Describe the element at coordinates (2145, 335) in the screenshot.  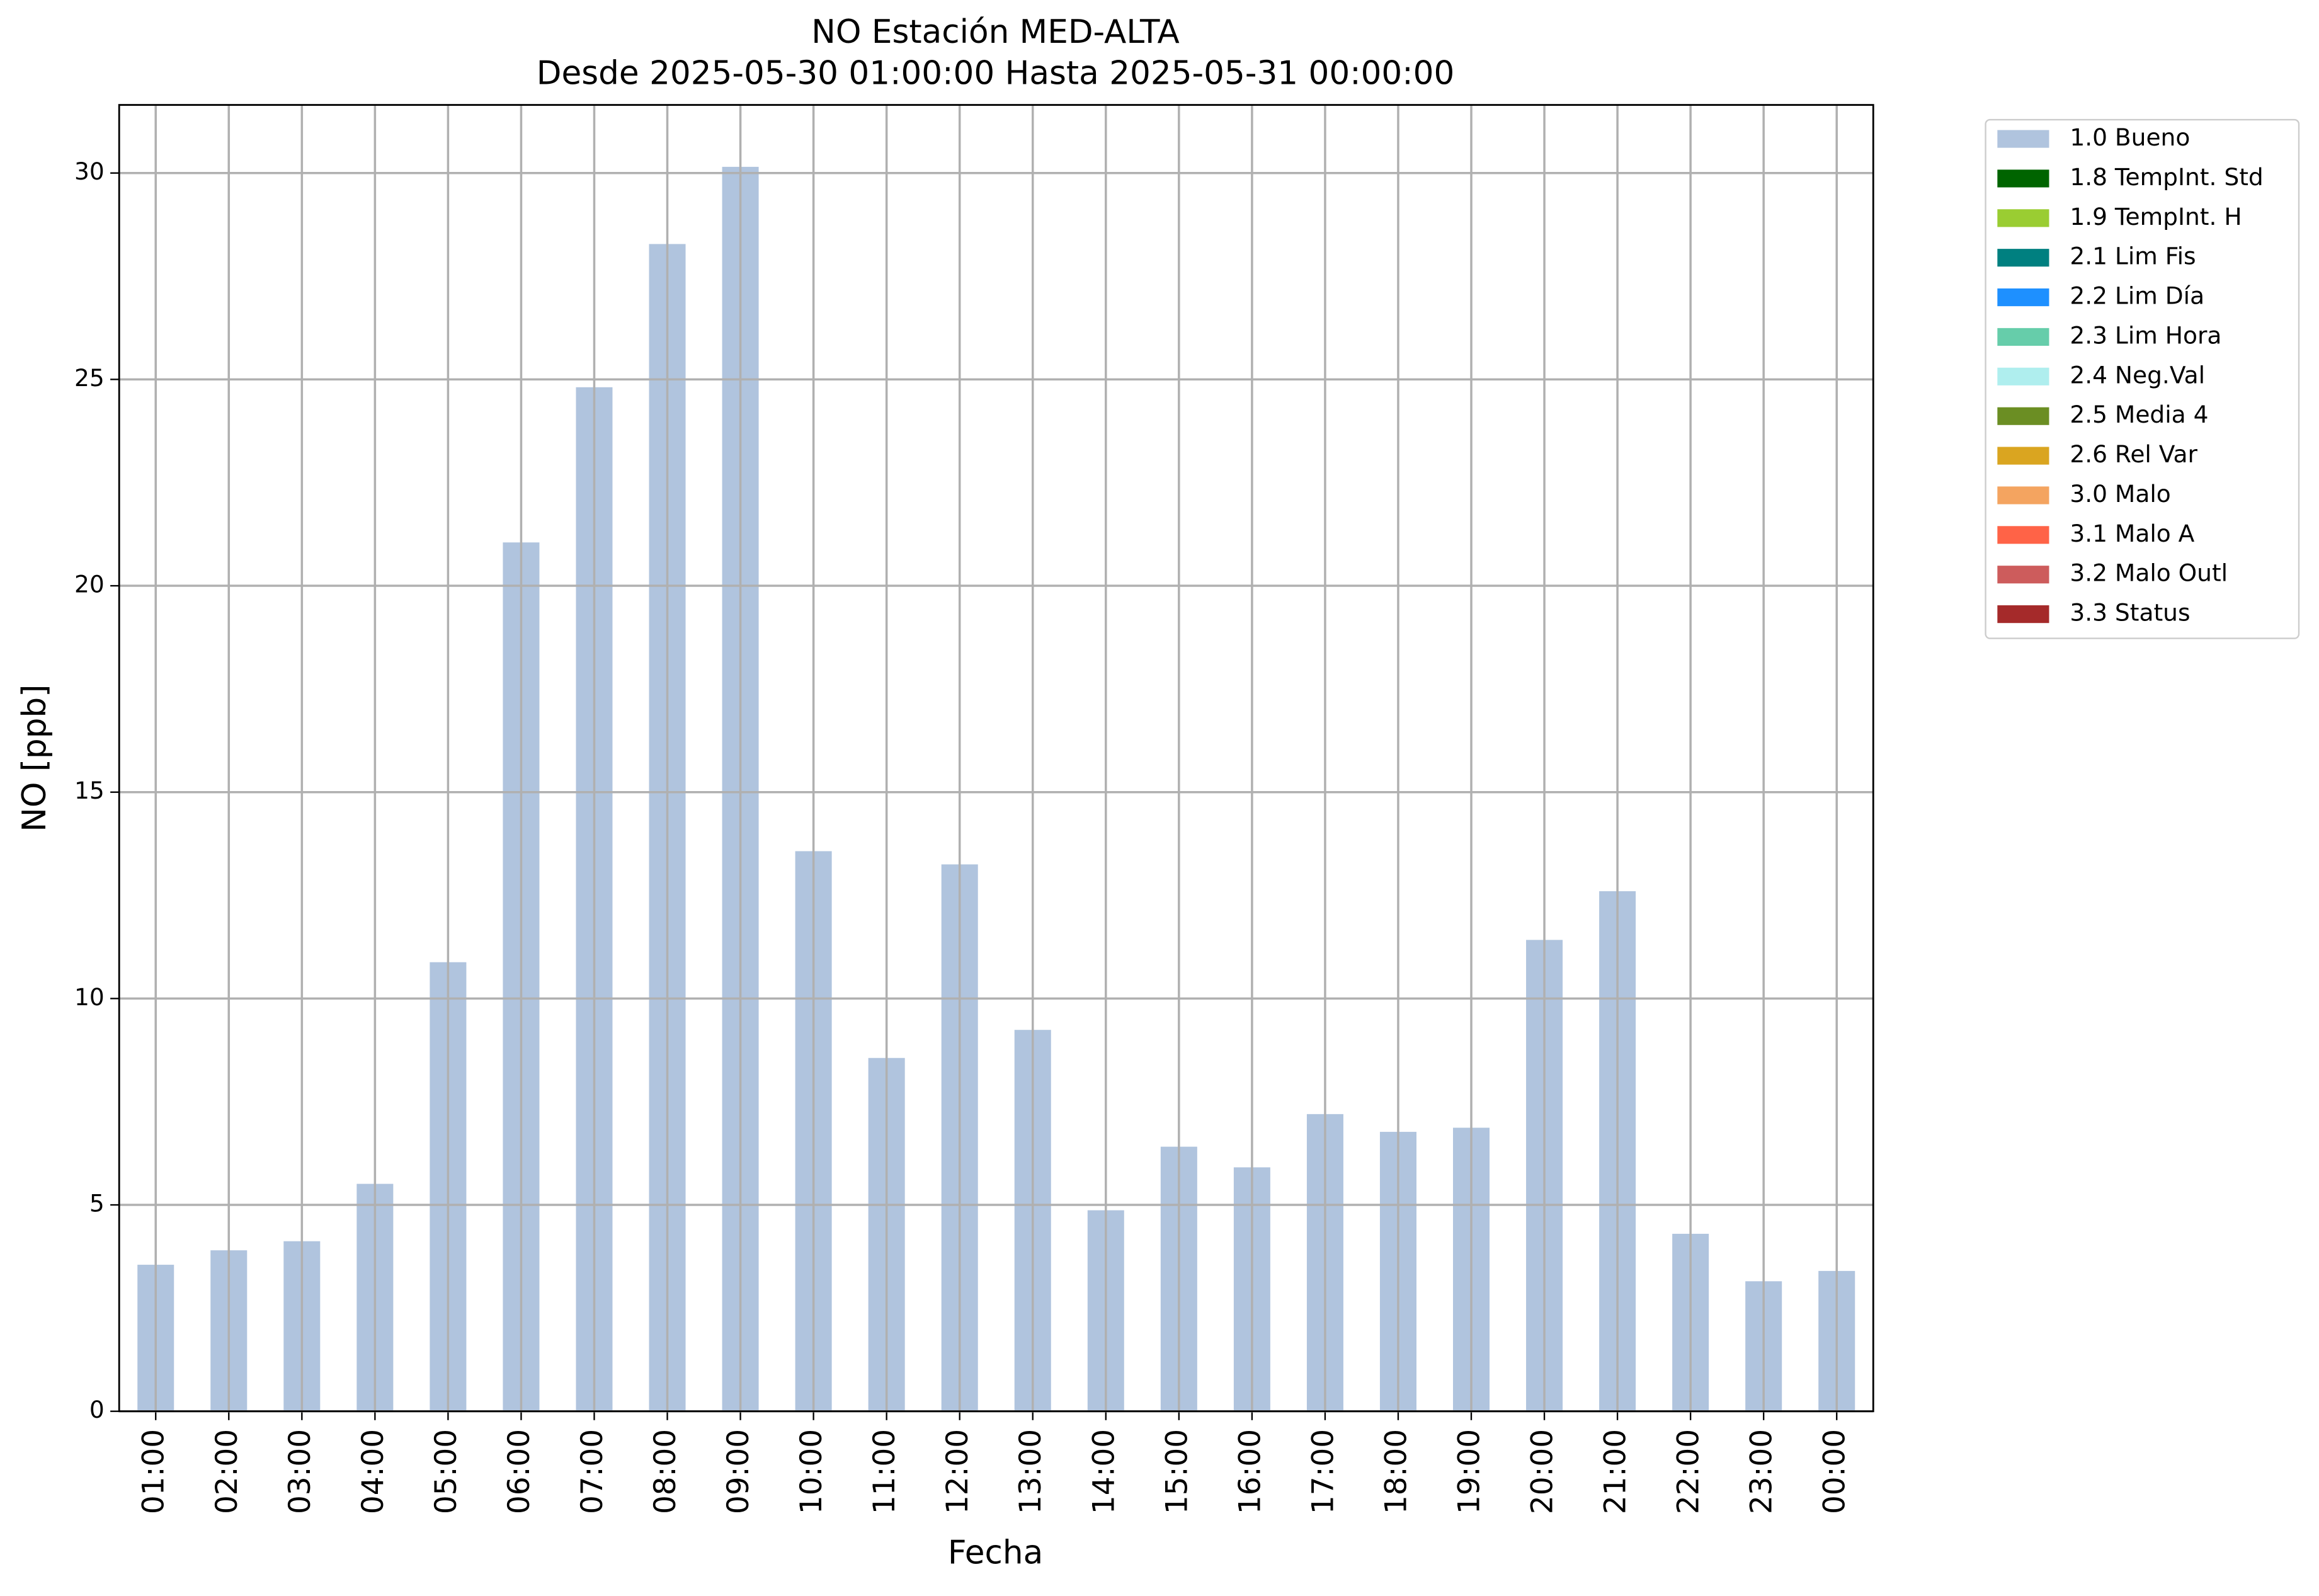
I see `legend-label: 2.3 Lim Hora` at that location.